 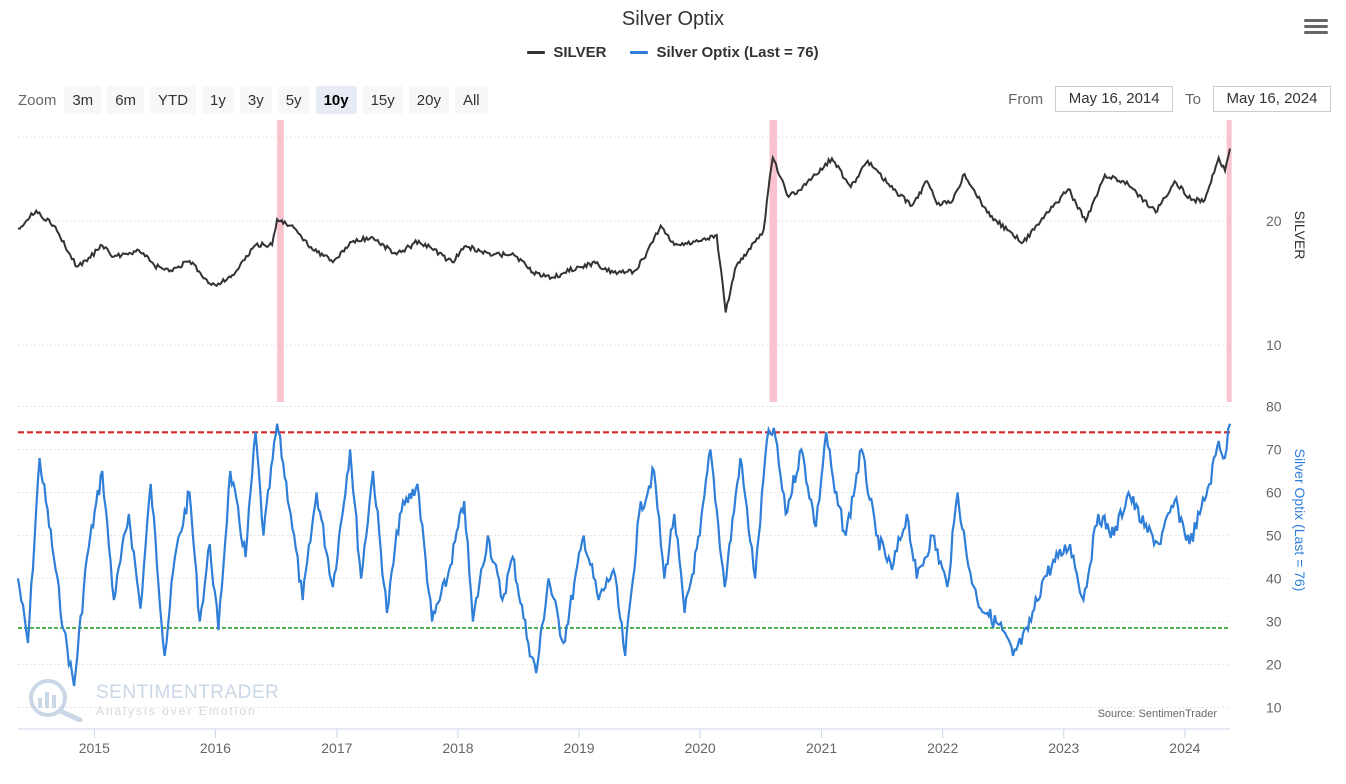 I want to click on optix-axis-title: Silver Optix (Last = 76), so click(x=1300, y=520).